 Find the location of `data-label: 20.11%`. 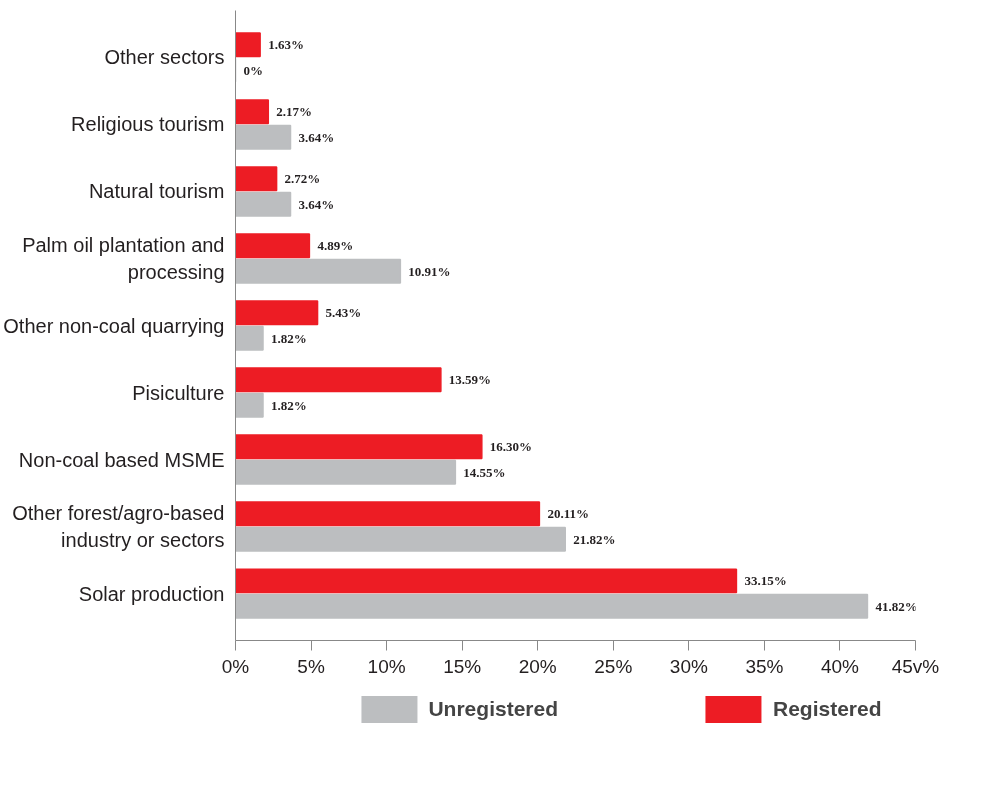

data-label: 20.11% is located at coordinates (568, 514).